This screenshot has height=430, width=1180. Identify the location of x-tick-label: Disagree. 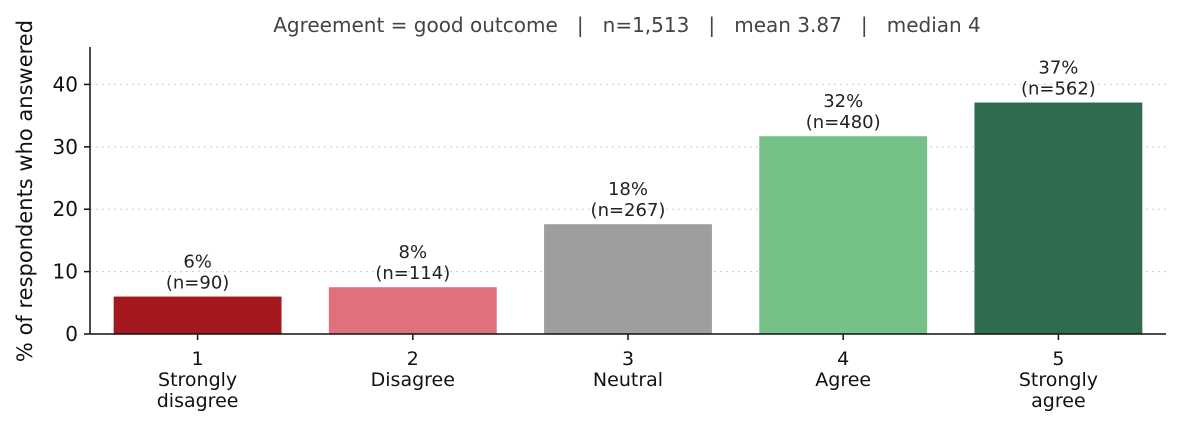
(413, 380).